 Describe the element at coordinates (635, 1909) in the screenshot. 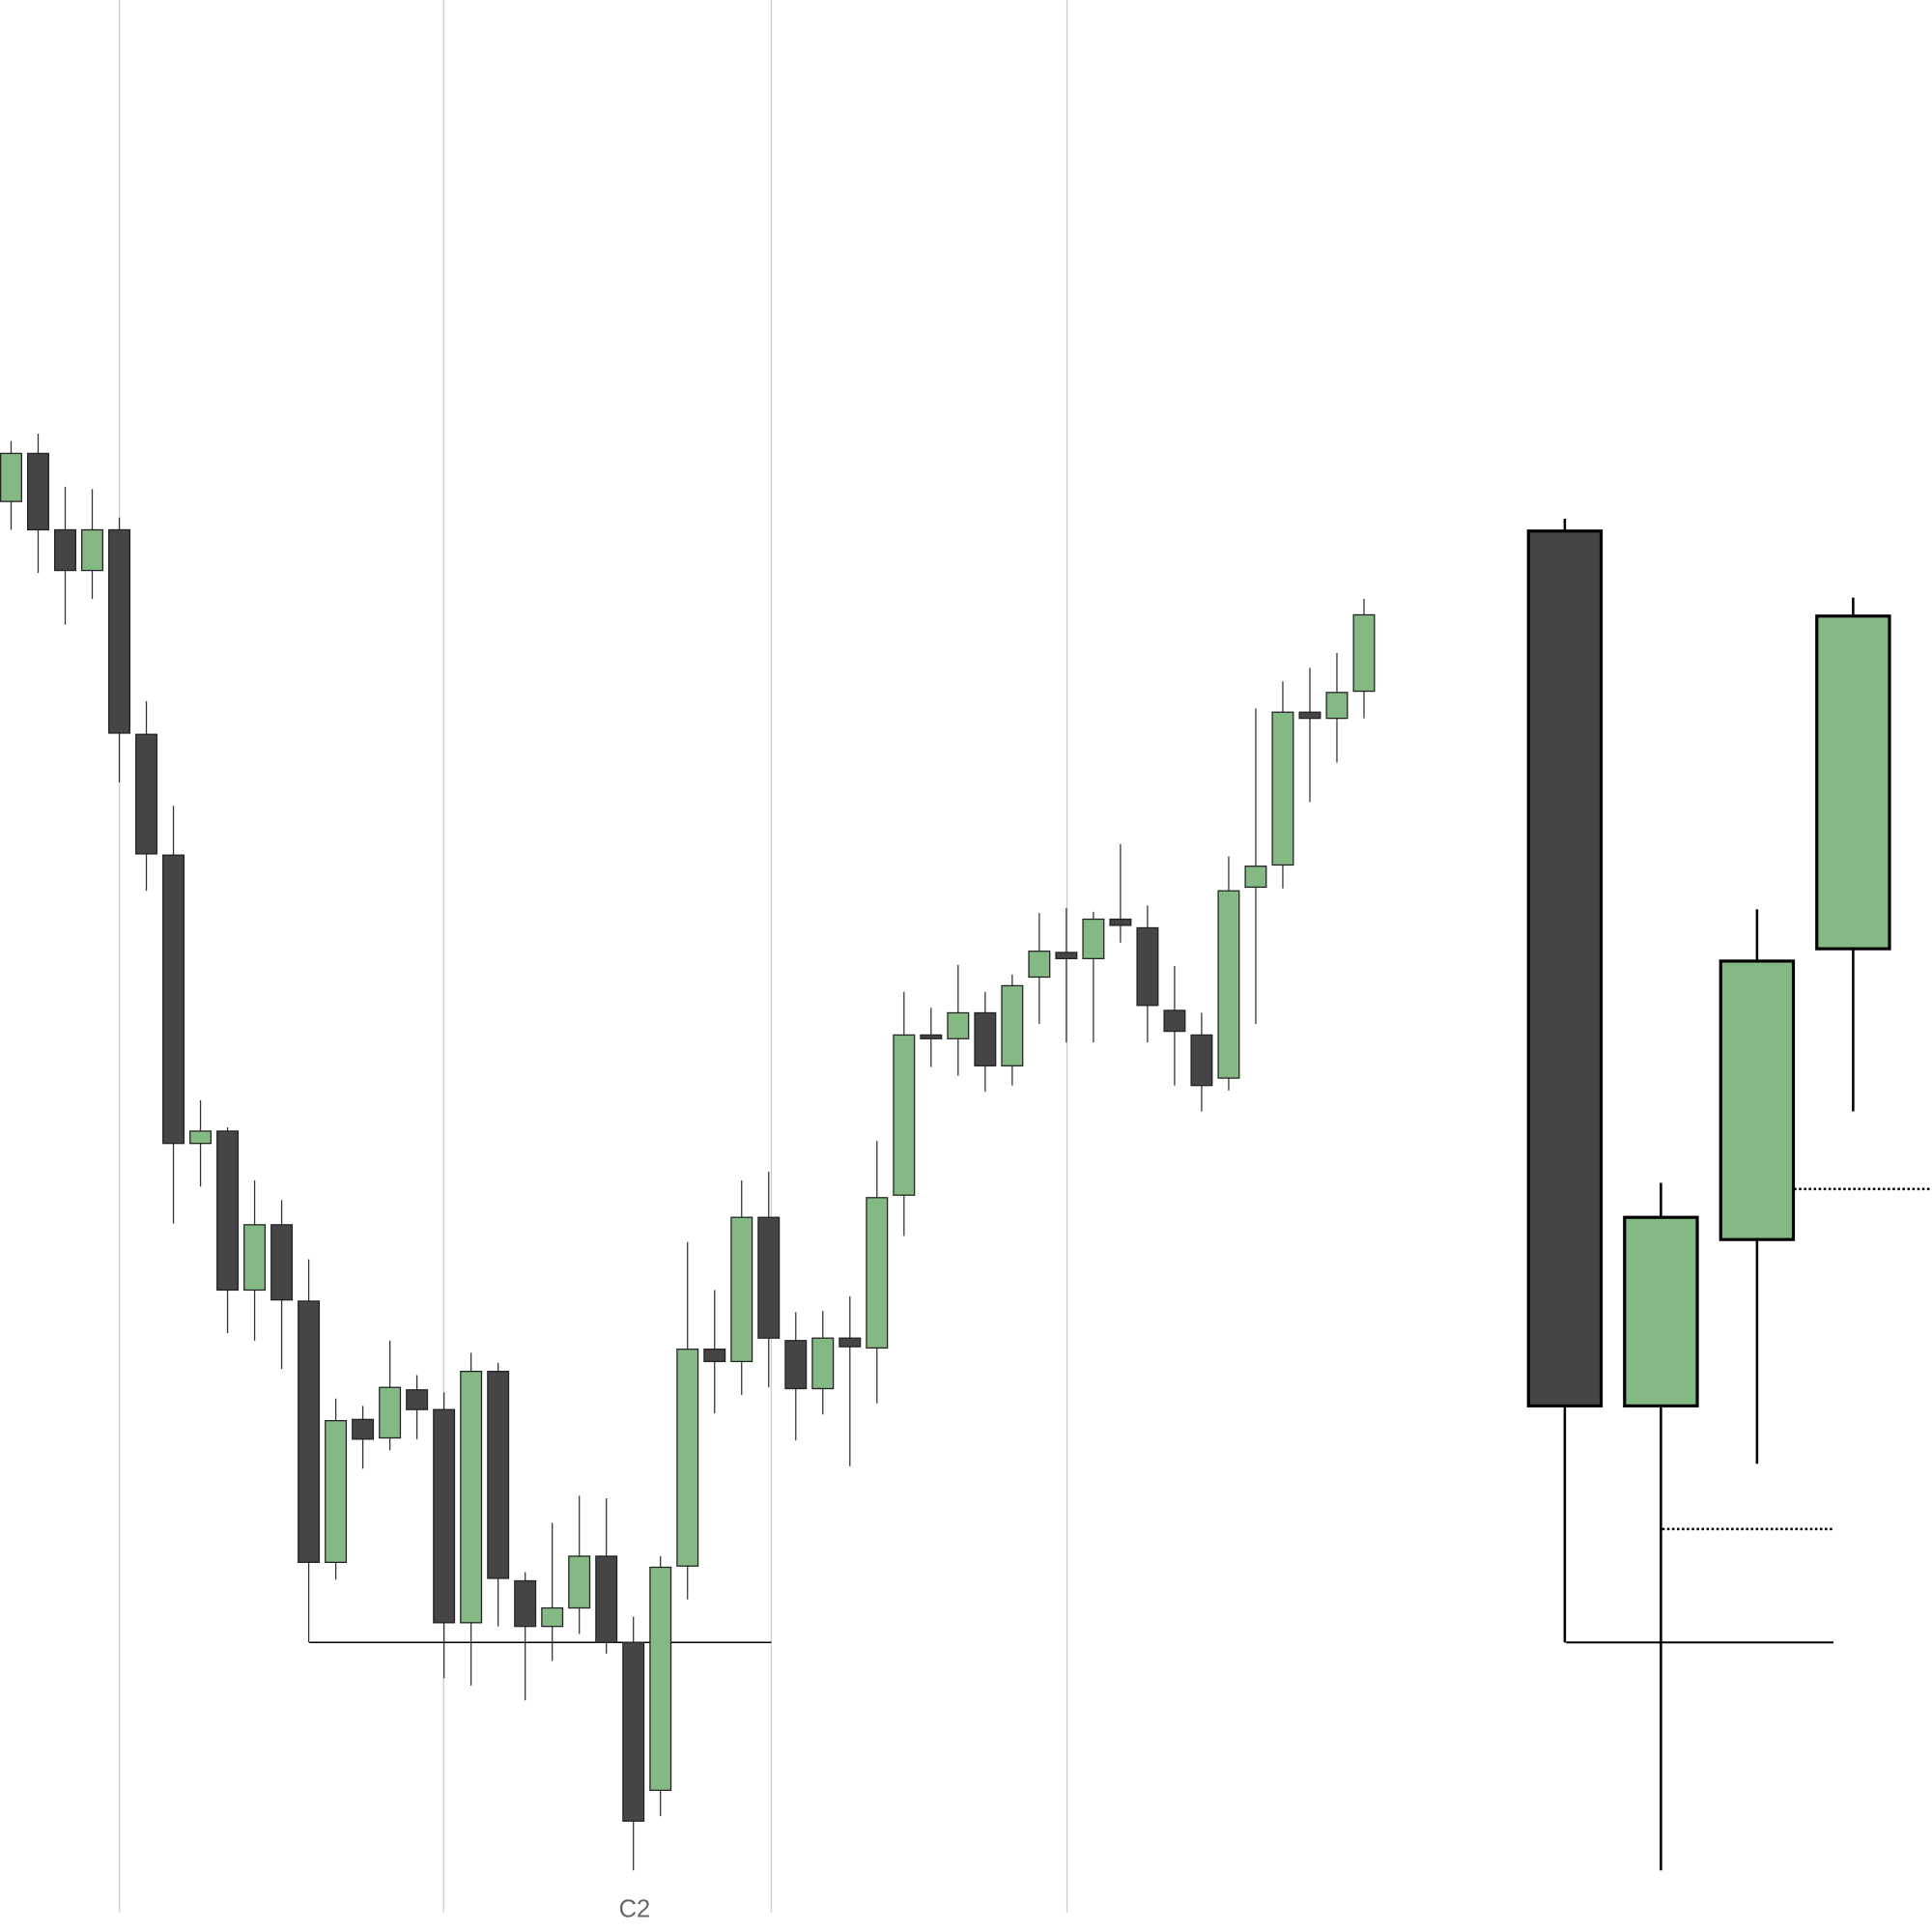

I see `annotation-label: C2` at that location.